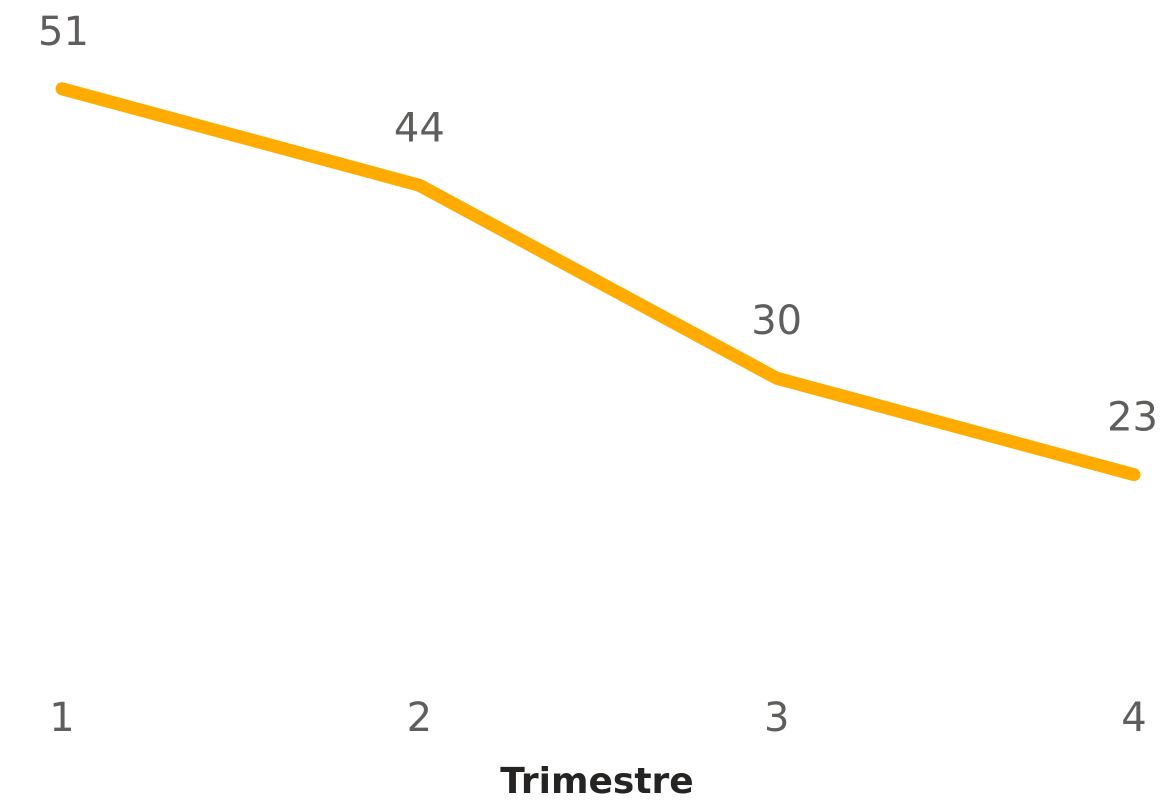 The image size is (1160, 802). I want to click on x-axis-title: Trimestre, so click(596, 781).